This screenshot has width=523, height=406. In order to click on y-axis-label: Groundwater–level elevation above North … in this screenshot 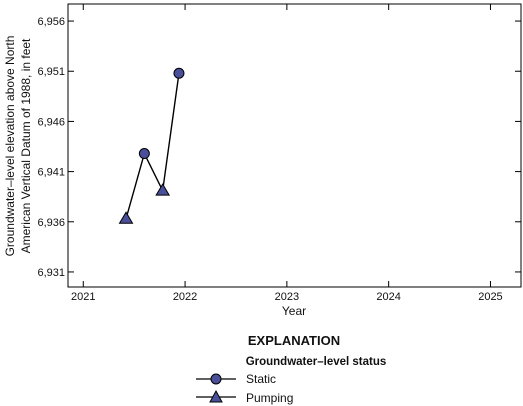, I will do `click(18, 146)`.